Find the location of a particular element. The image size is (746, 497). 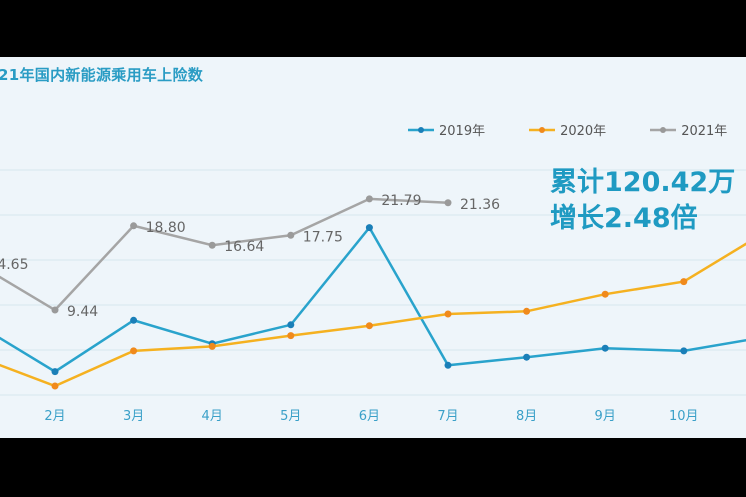

x-tick-label: 8月 is located at coordinates (526, 416).